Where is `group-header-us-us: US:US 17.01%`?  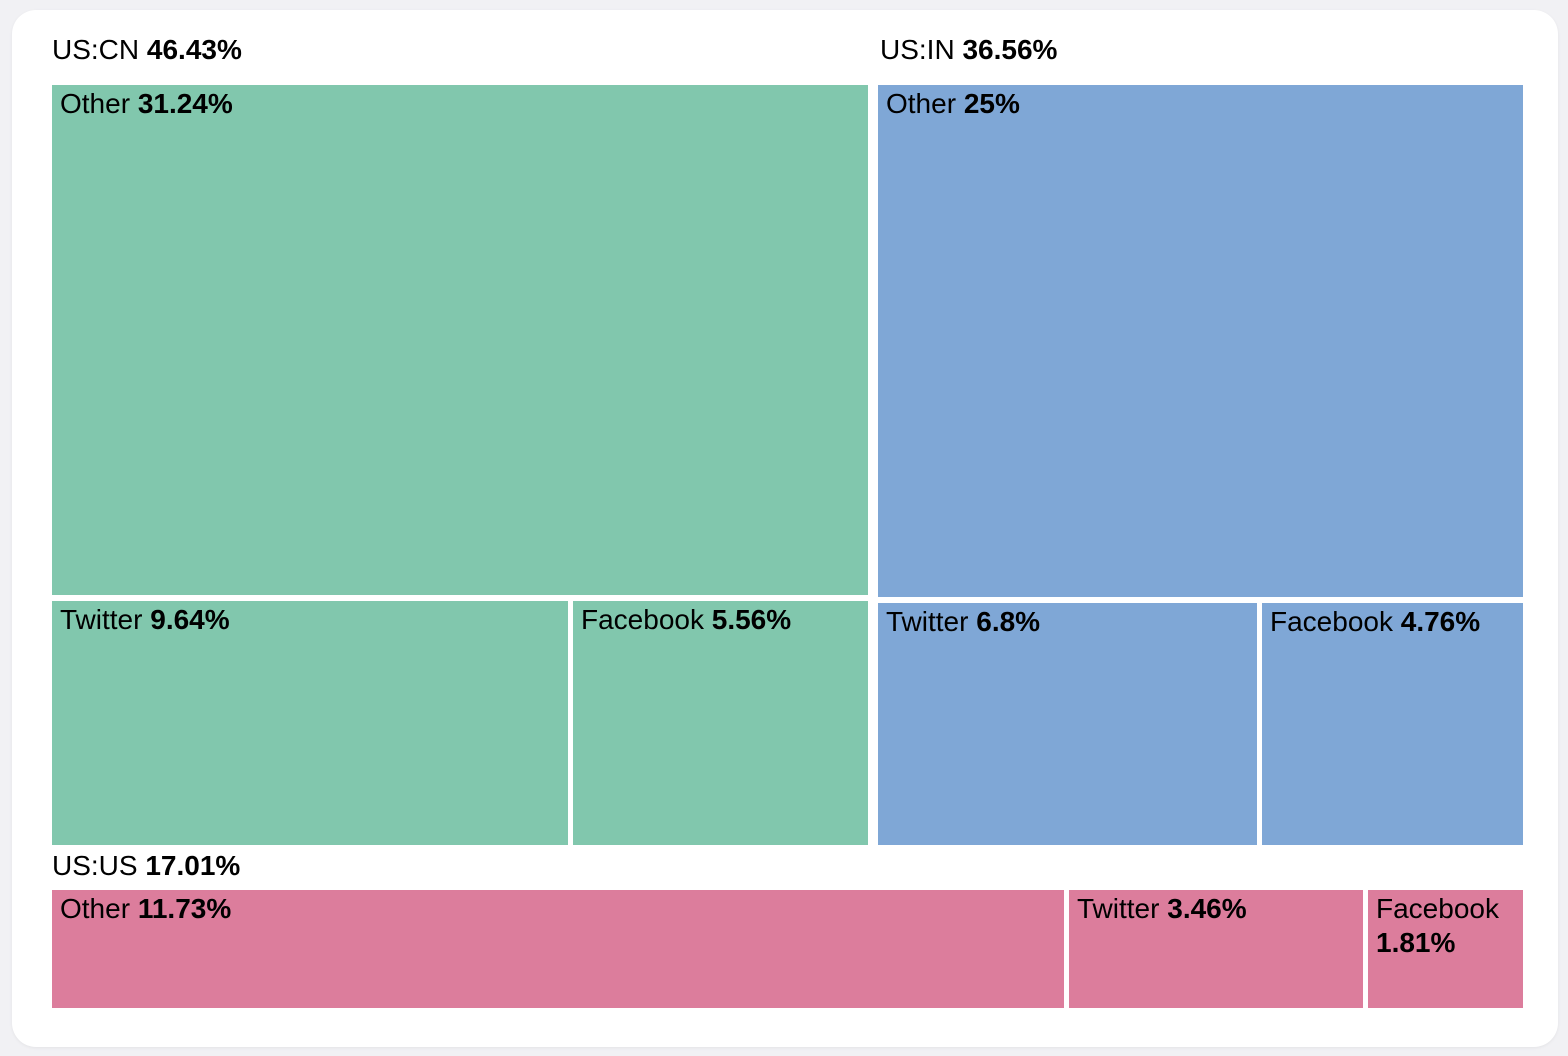
group-header-us-us: US:US 17.01% is located at coordinates (146, 866).